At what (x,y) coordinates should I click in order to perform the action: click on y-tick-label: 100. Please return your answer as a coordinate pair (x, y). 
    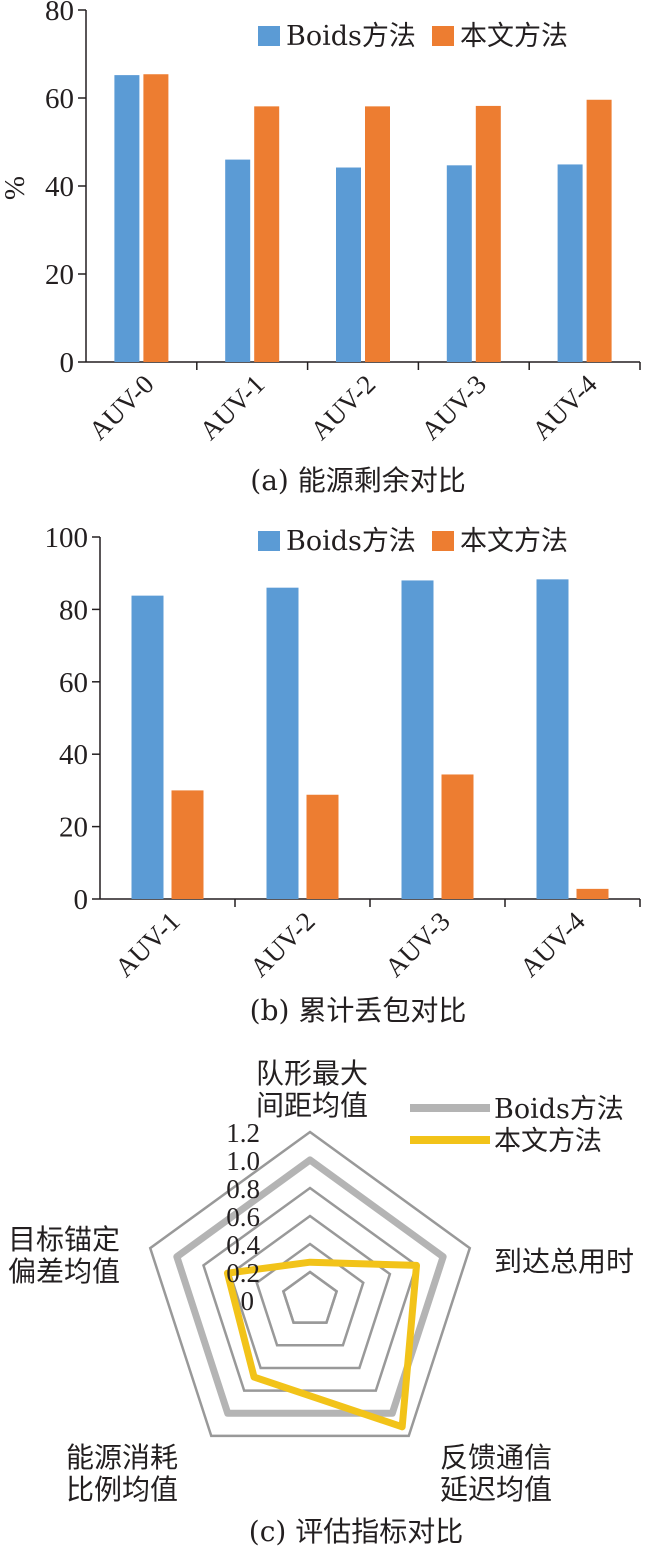
    Looking at the image, I should click on (67, 538).